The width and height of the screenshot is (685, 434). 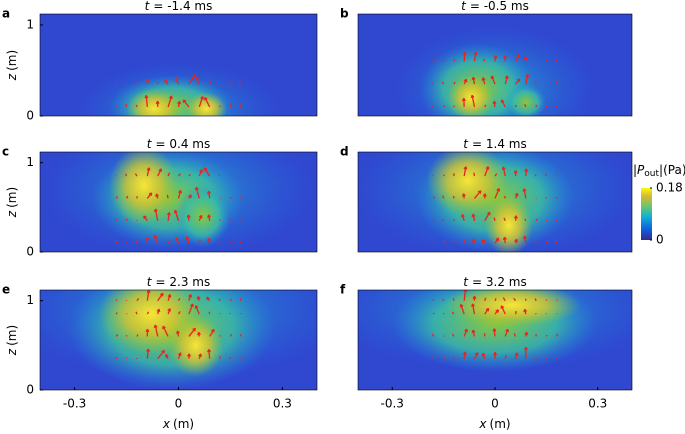 I want to click on cb-pre: |, so click(x=635, y=170).